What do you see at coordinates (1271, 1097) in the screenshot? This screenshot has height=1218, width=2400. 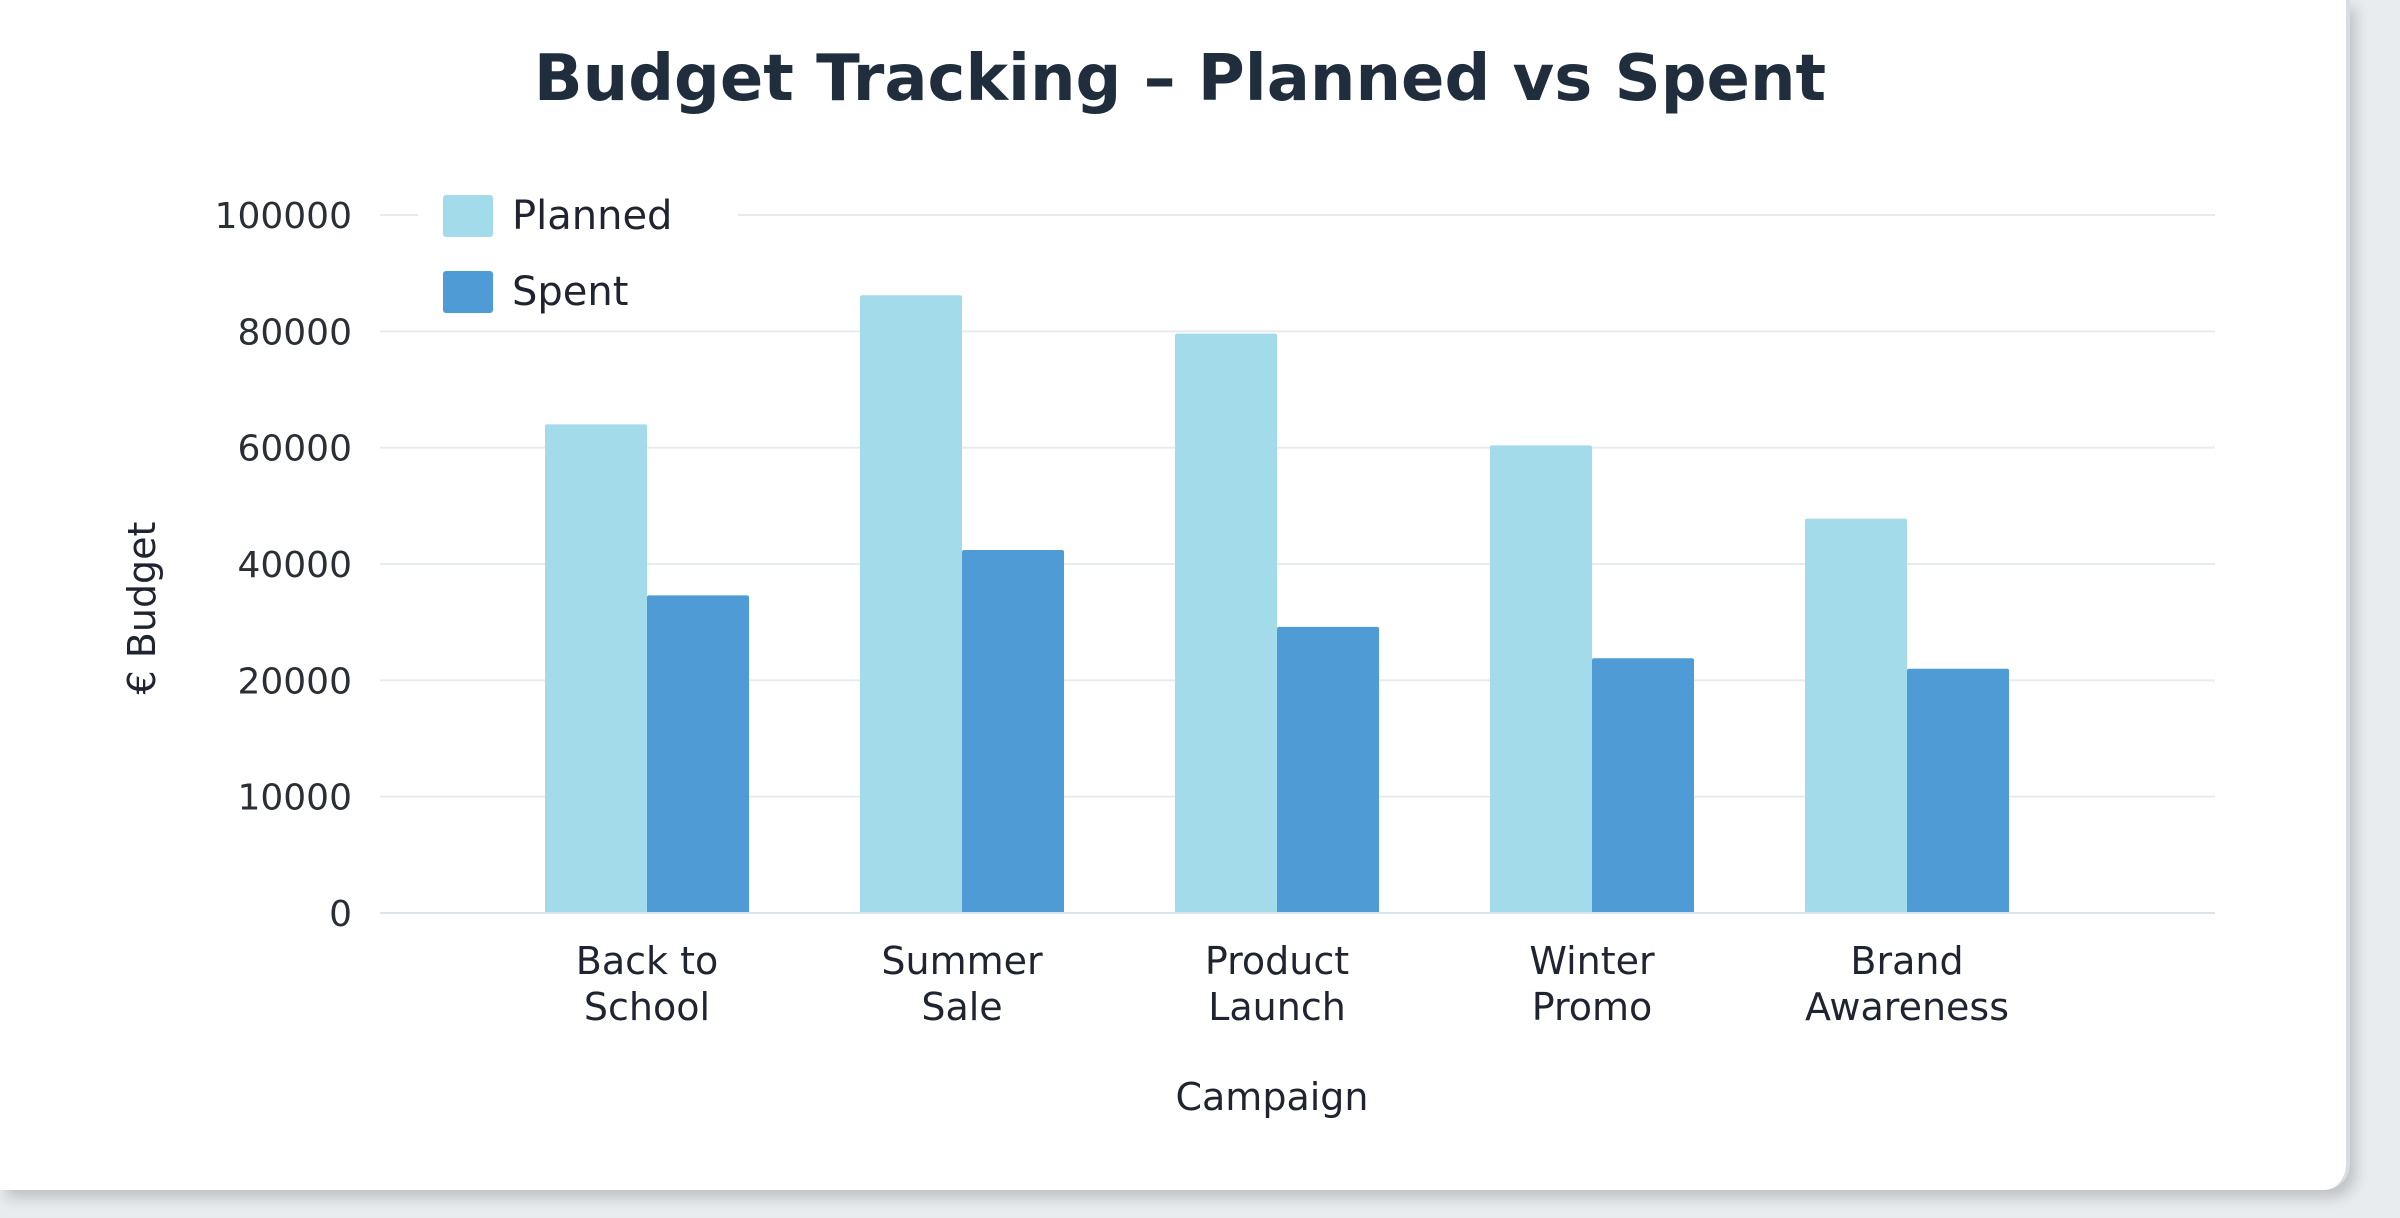 I see `x-axis-title: Campaign` at bounding box center [1271, 1097].